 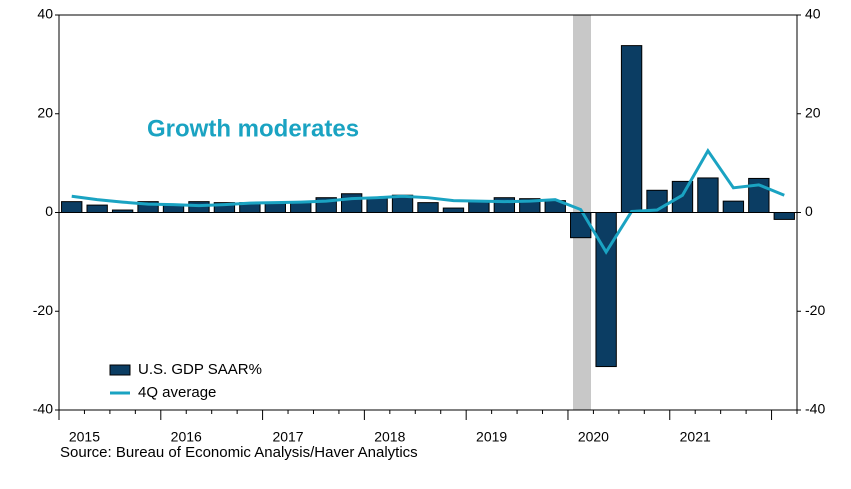 What do you see at coordinates (49, 211) in the screenshot?
I see `y-tick-label: 0` at bounding box center [49, 211].